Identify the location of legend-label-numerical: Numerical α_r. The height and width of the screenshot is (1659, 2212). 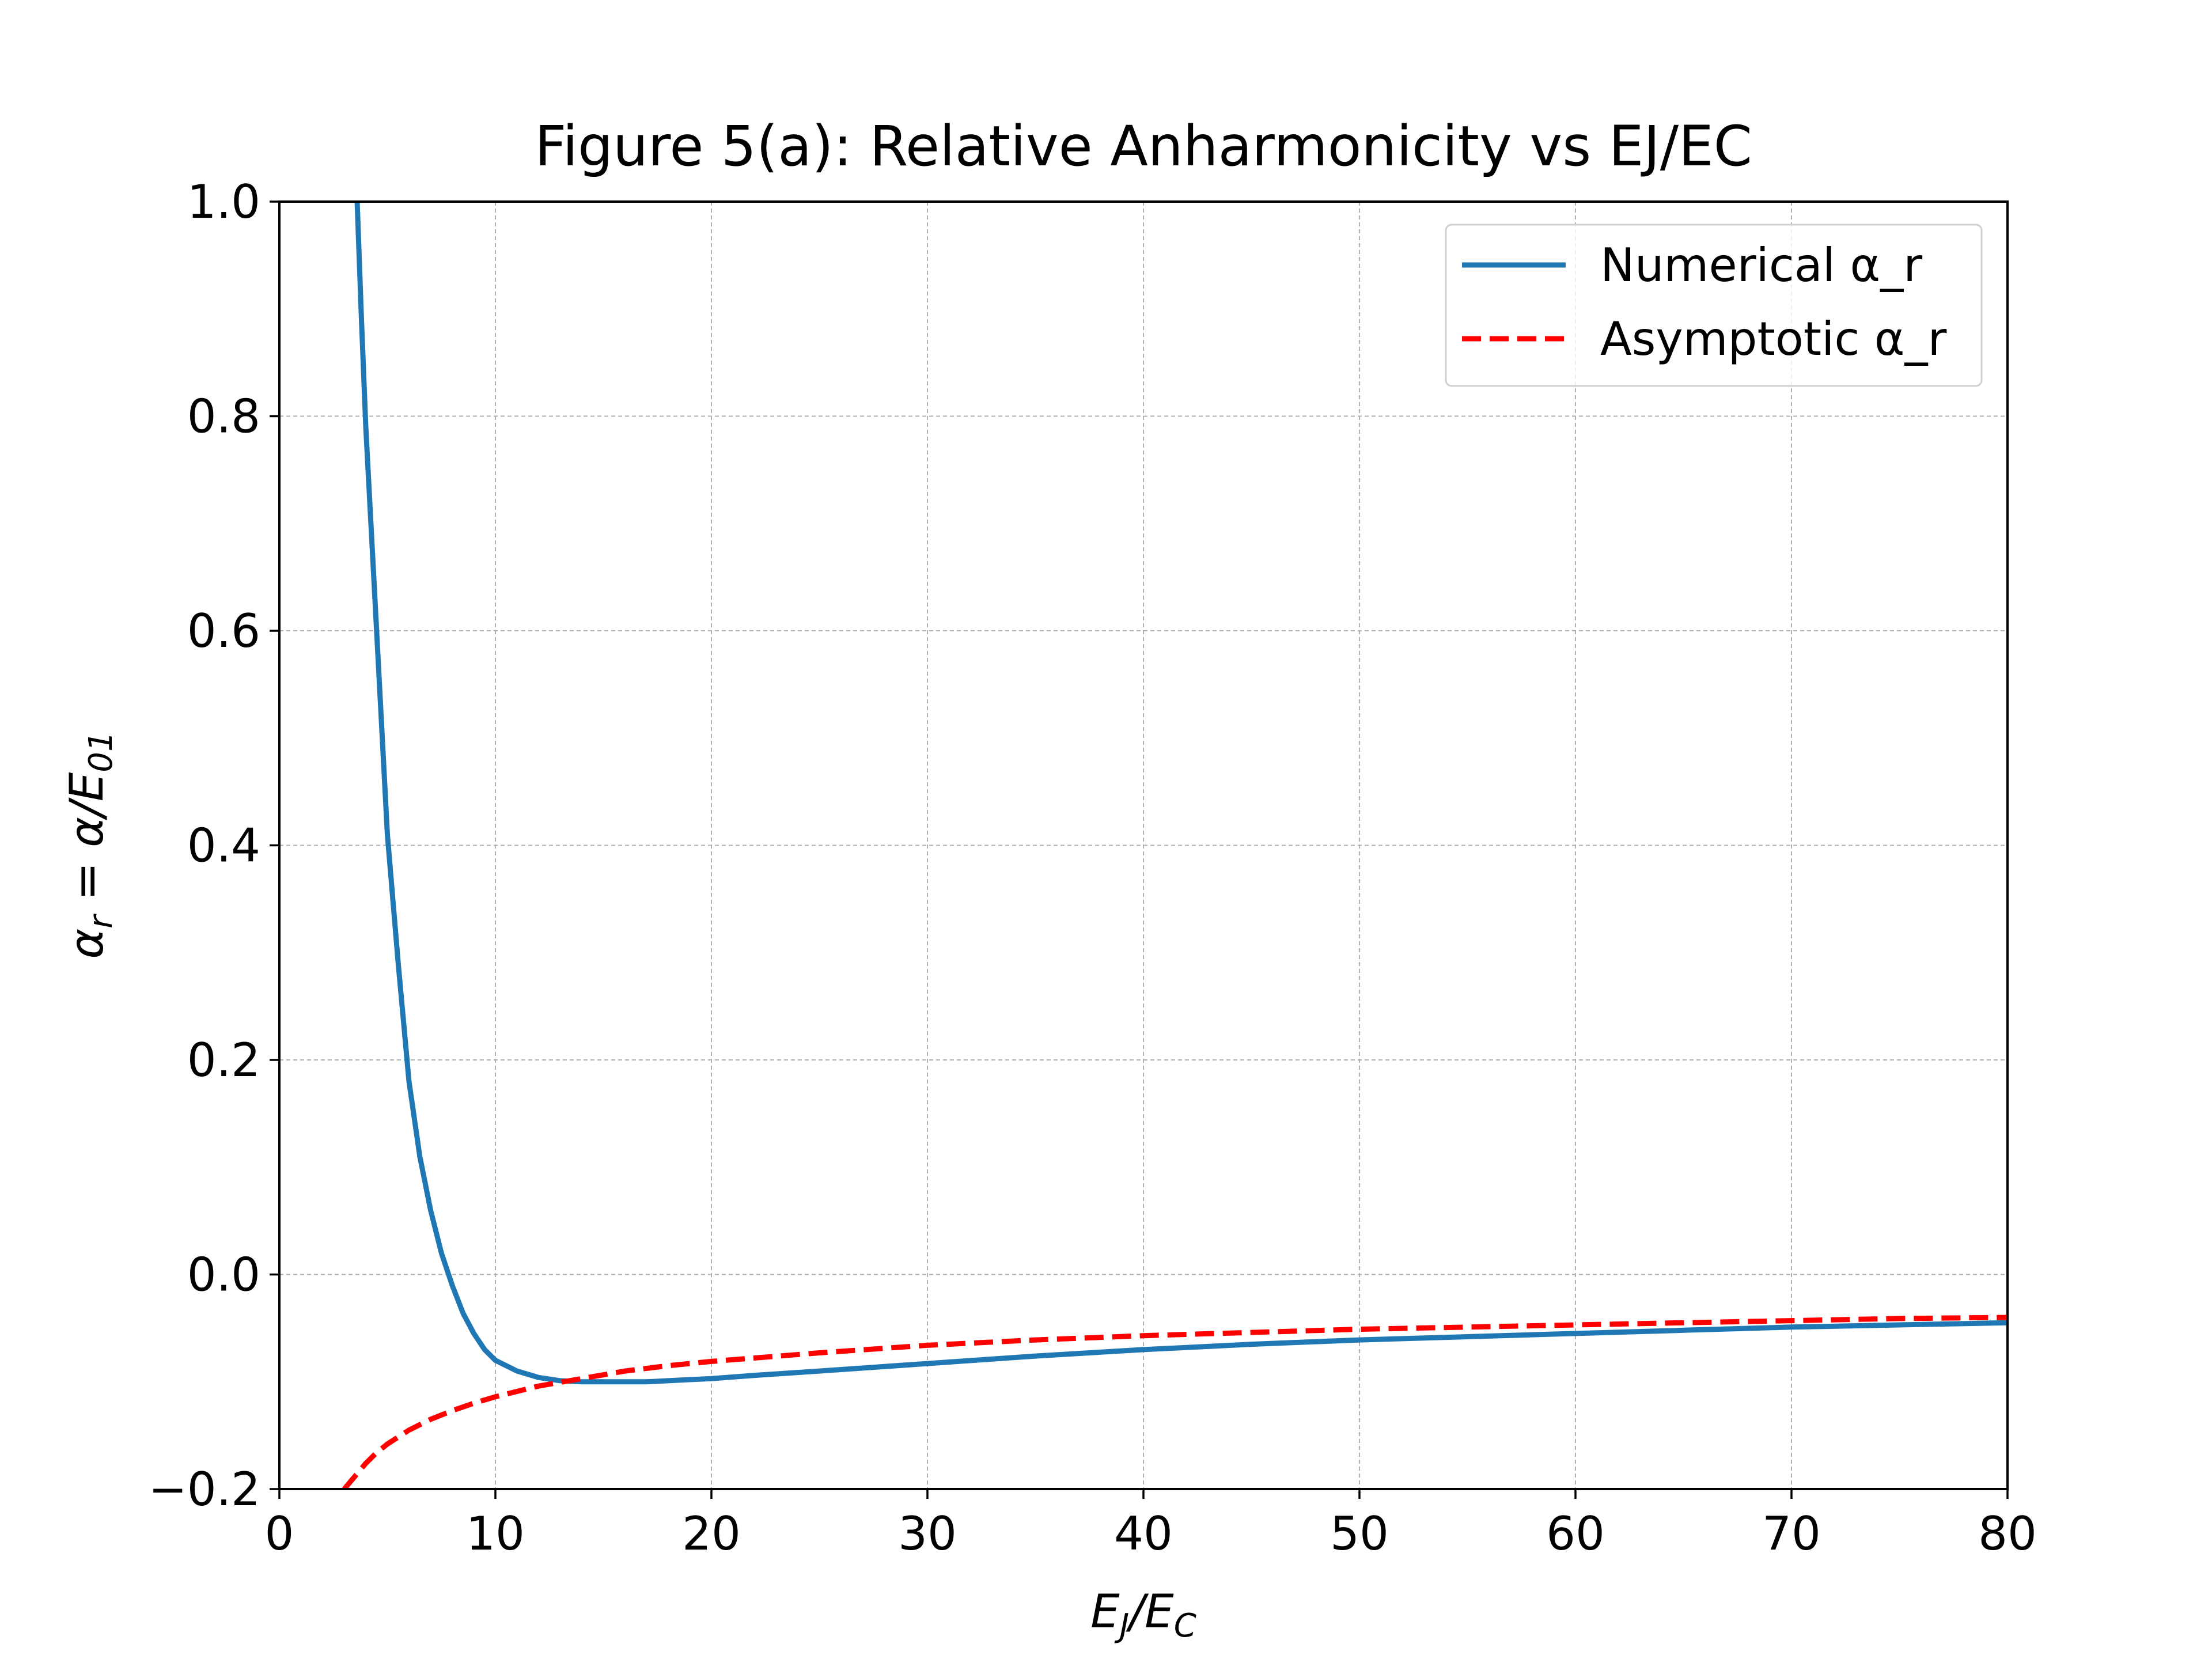
(1761, 265).